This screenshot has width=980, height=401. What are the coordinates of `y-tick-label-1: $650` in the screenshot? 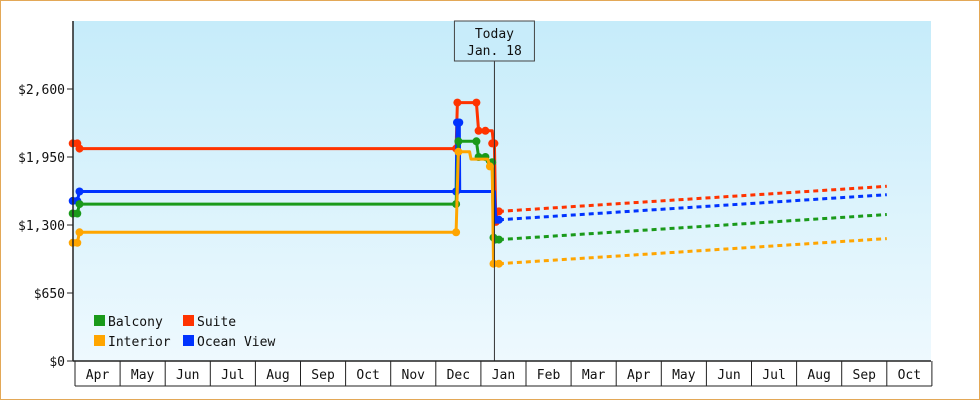 It's located at (49, 294).